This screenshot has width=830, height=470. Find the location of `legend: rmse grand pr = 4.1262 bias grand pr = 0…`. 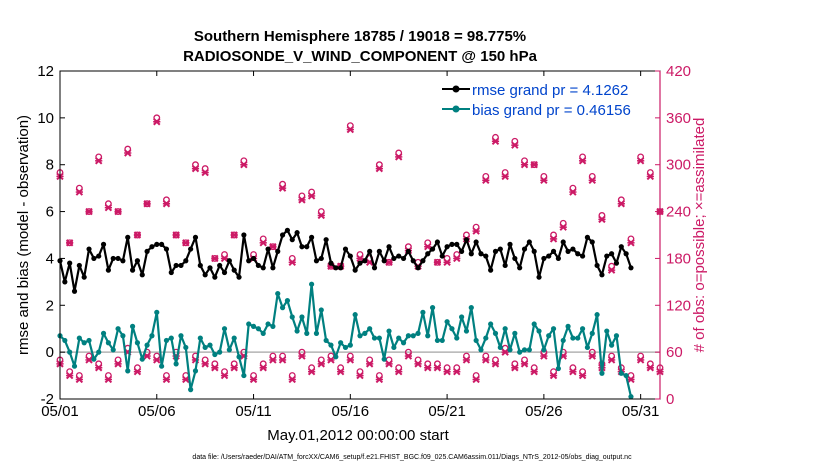

legend: rmse grand pr = 4.1262 bias grand pr = 0… is located at coordinates (545, 98).